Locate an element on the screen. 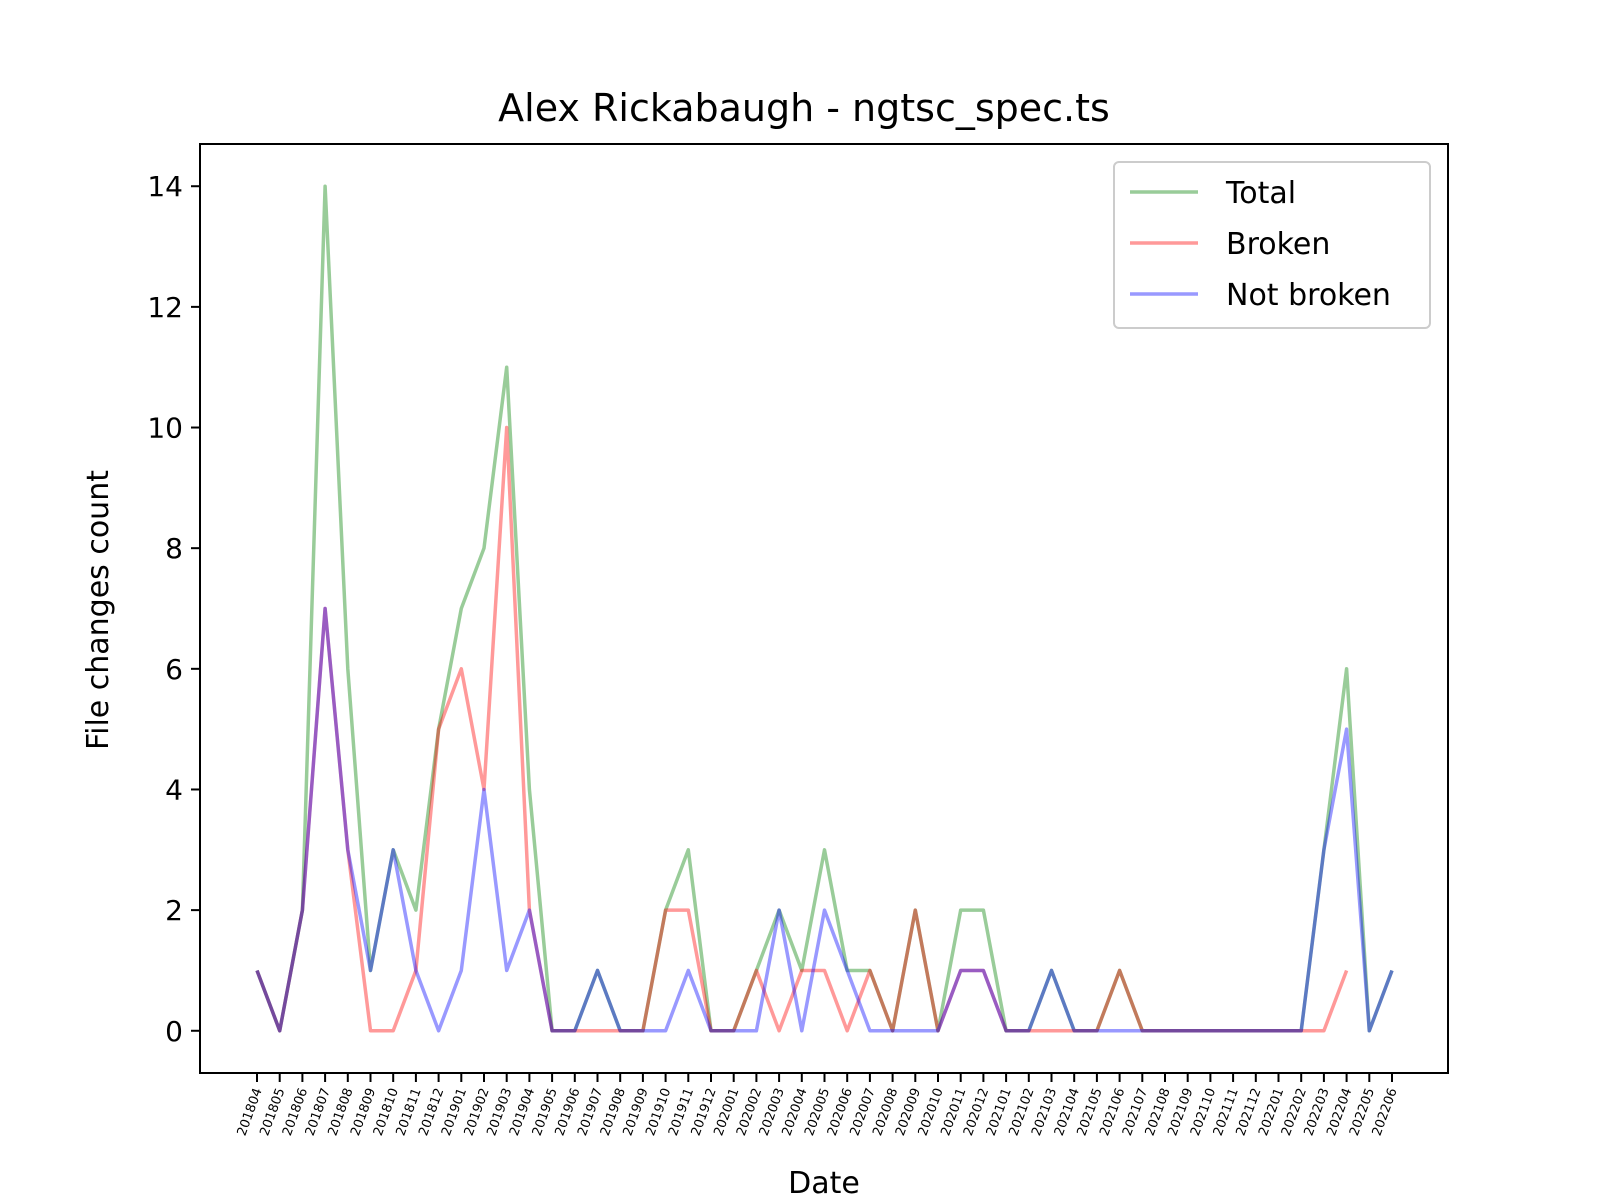 This screenshot has width=1600, height=1200. legend-label-1: Broken is located at coordinates (1278, 244).